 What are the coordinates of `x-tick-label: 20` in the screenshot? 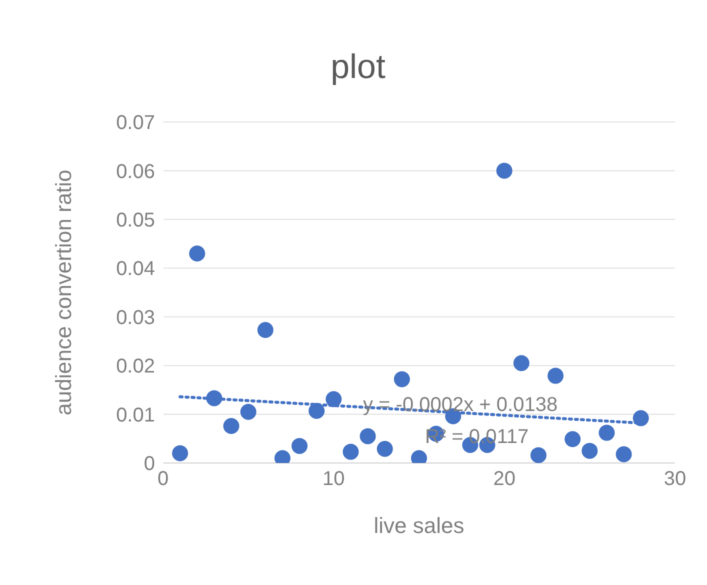 It's located at (504, 479).